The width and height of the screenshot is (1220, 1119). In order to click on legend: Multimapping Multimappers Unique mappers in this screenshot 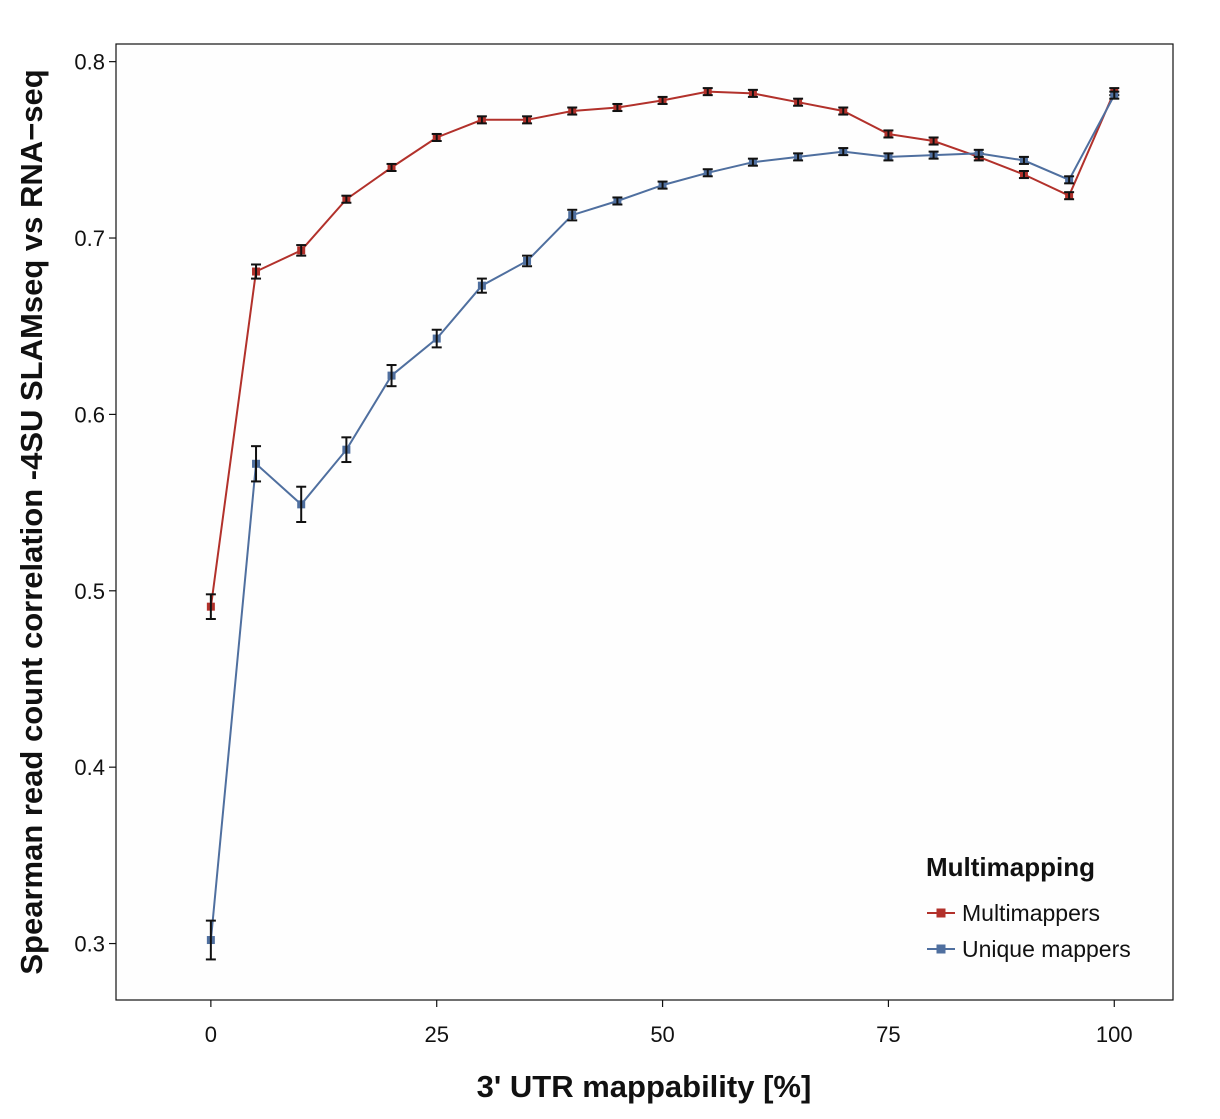, I will do `click(1028, 907)`.